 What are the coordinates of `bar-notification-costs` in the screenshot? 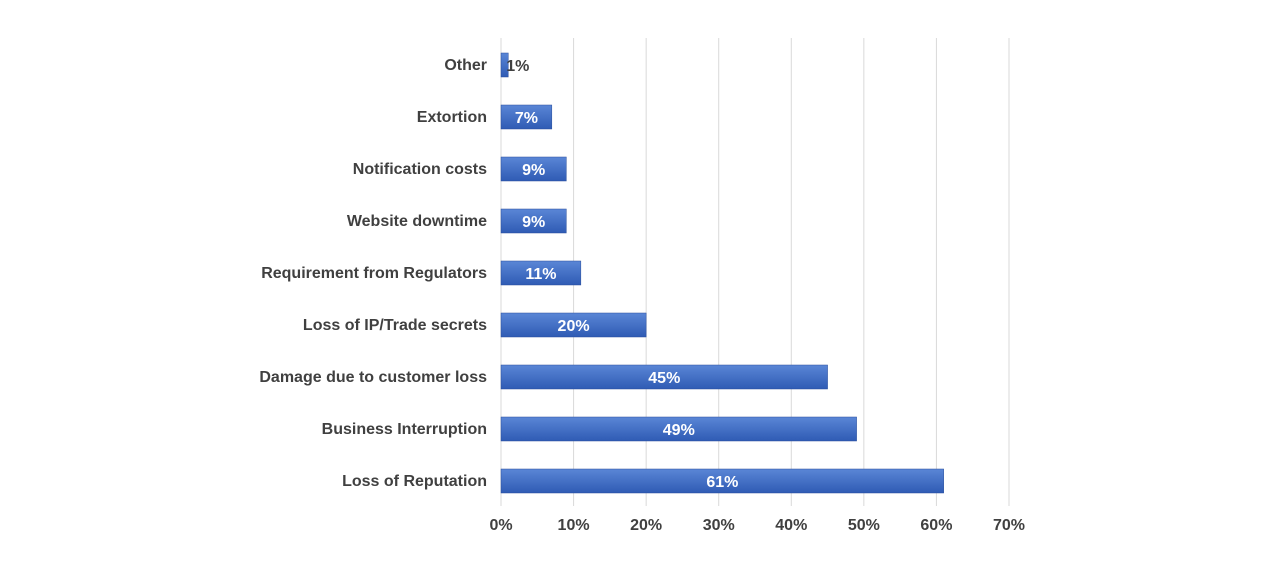 It's located at (533, 169).